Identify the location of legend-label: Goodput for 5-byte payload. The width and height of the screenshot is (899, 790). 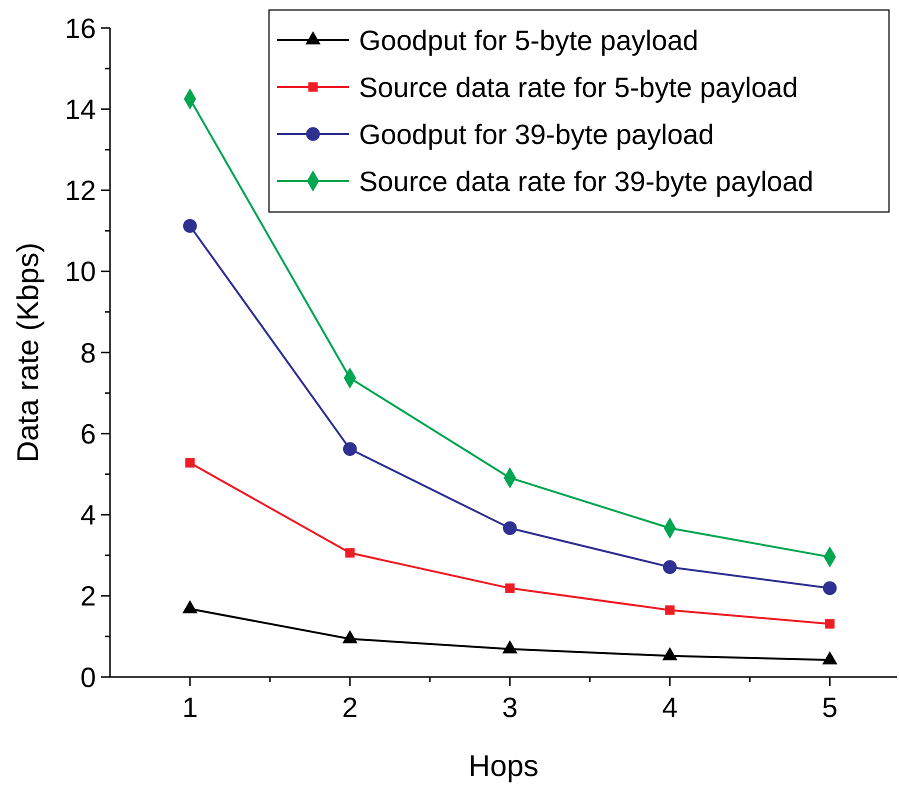
(528, 40).